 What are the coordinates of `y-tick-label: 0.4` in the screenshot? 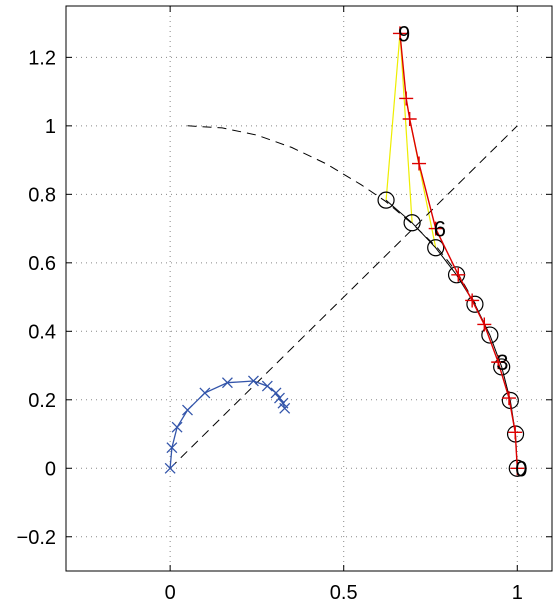 It's located at (42, 332).